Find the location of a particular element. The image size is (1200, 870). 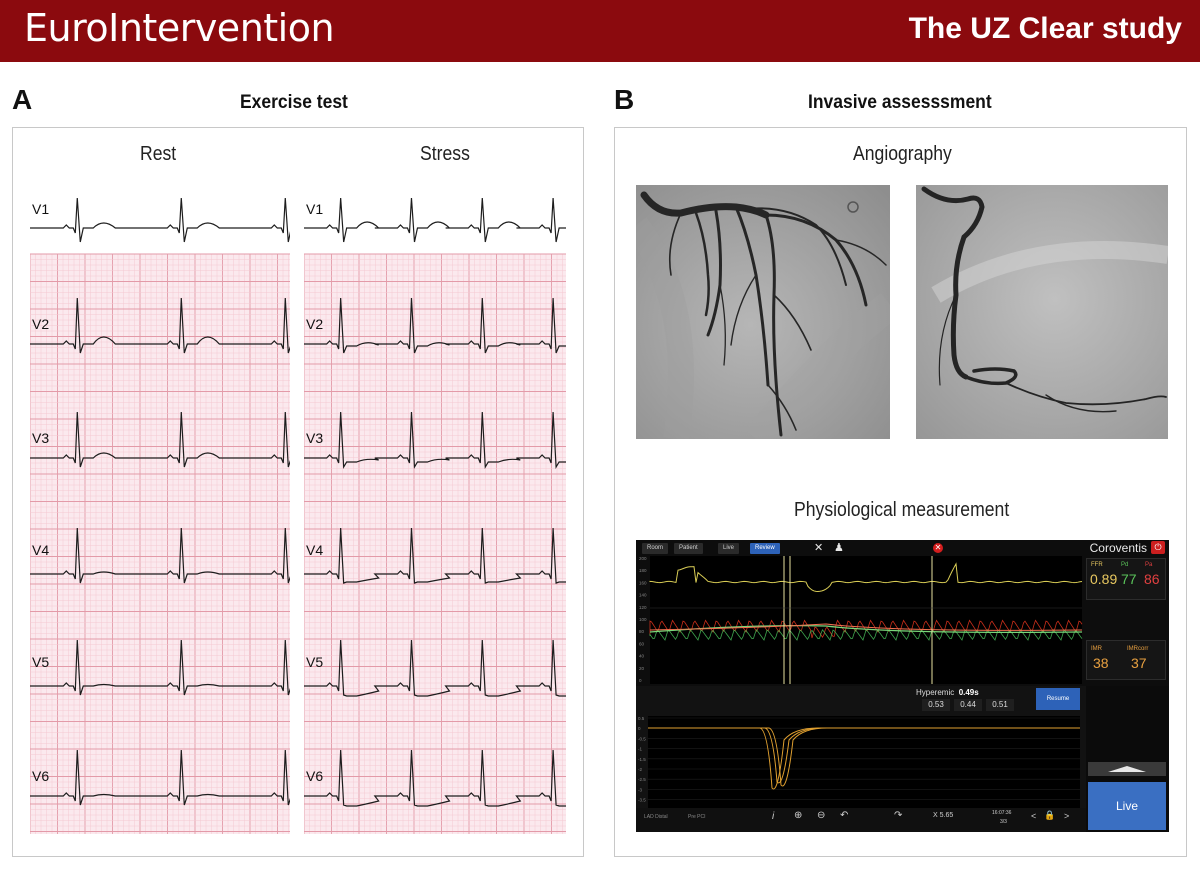

svg-text: 160 is located at coordinates (643, 582).